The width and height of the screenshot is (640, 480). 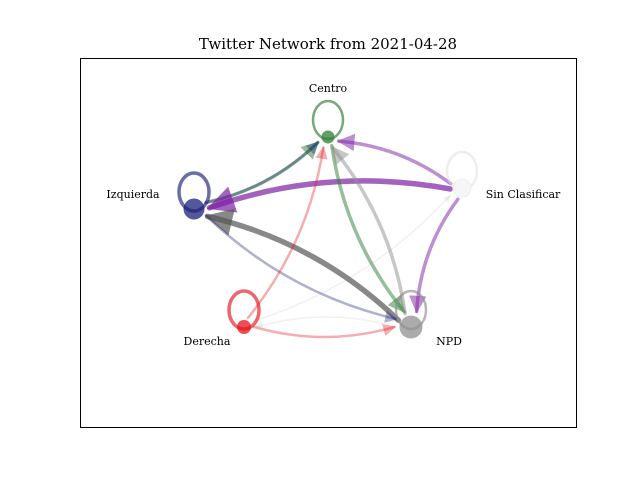 I want to click on node-sin_clasificar, so click(x=462, y=188).